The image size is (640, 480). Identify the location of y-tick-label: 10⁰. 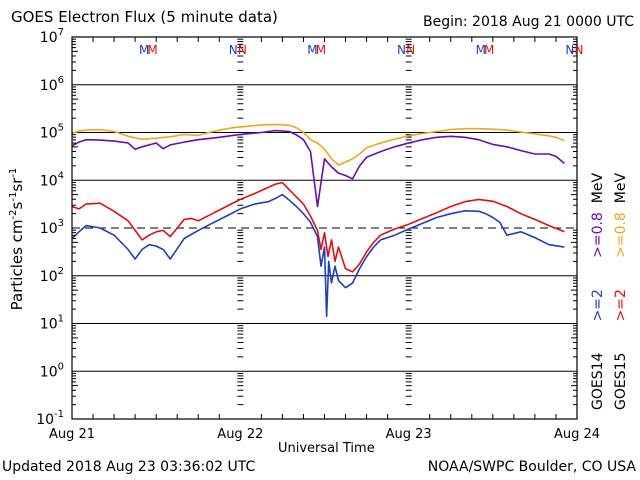
(52, 370).